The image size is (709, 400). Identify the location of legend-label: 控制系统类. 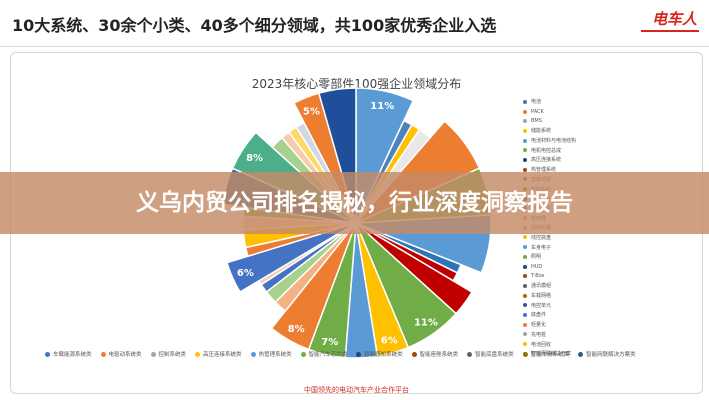
(172, 355).